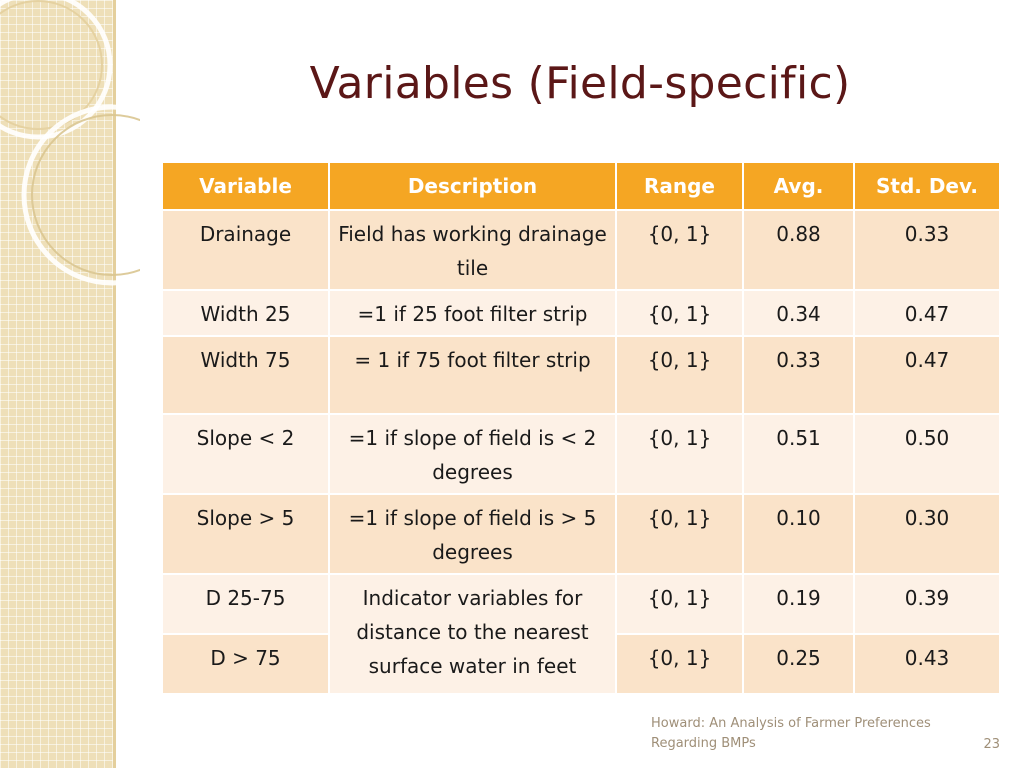 This screenshot has width=1024, height=768. What do you see at coordinates (798, 375) in the screenshot?
I see `cell-avg: 0.33` at bounding box center [798, 375].